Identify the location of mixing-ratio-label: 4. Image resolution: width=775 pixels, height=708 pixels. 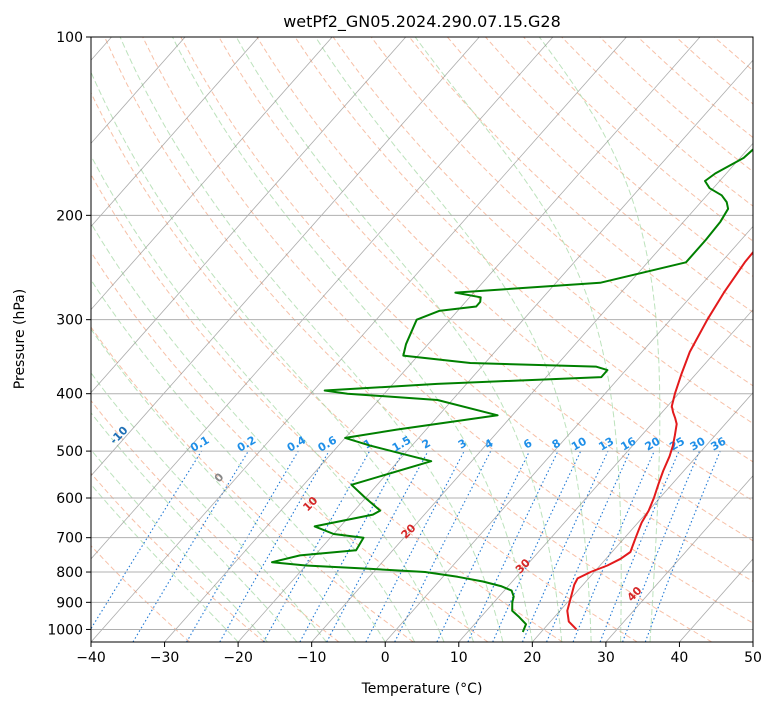
(488, 443).